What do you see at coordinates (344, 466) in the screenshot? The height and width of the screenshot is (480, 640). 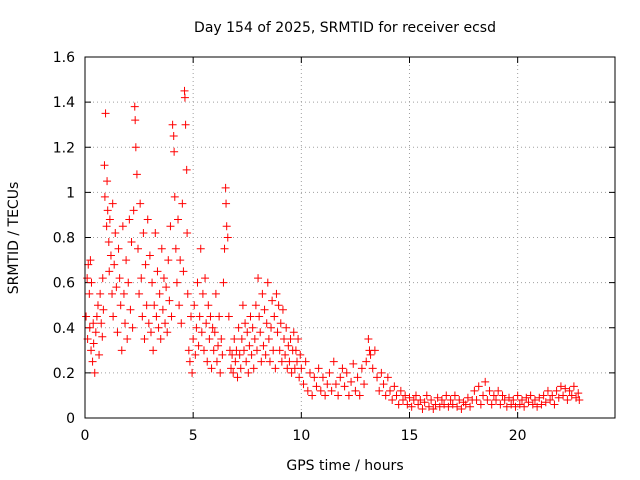 I see `x-axis-label: GPS time / hours` at bounding box center [344, 466].